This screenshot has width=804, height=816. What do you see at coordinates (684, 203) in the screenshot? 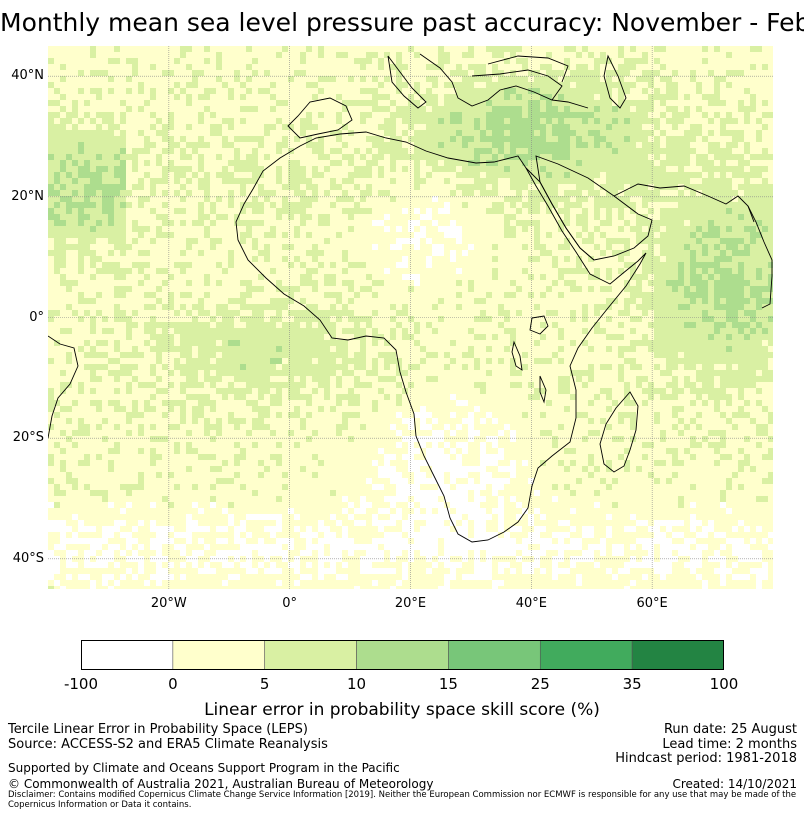
I see `iran-coastline` at bounding box center [684, 203].